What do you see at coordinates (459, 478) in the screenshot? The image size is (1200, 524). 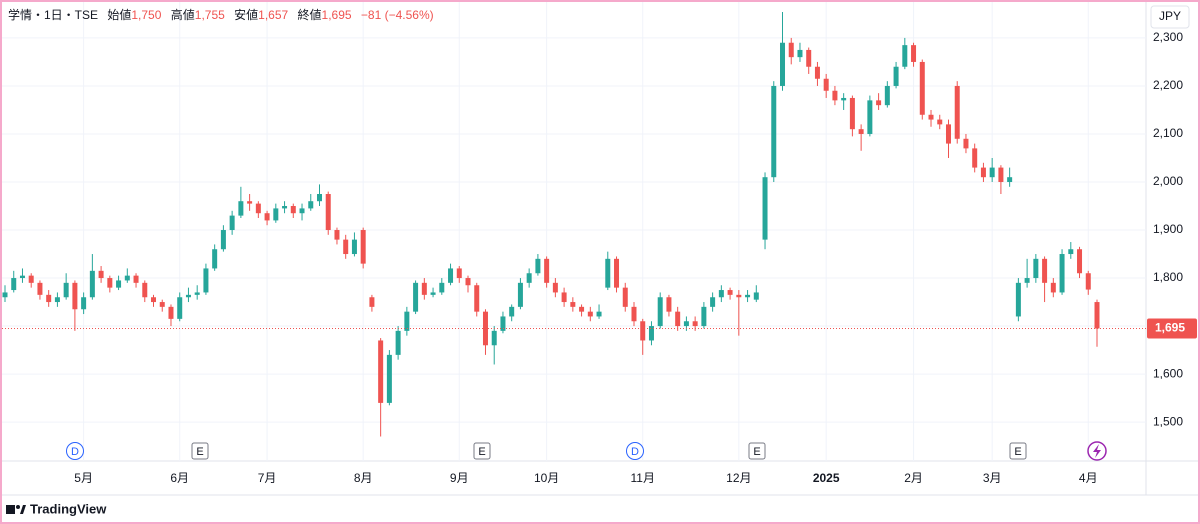 I see `x-tick-label: 9月` at bounding box center [459, 478].